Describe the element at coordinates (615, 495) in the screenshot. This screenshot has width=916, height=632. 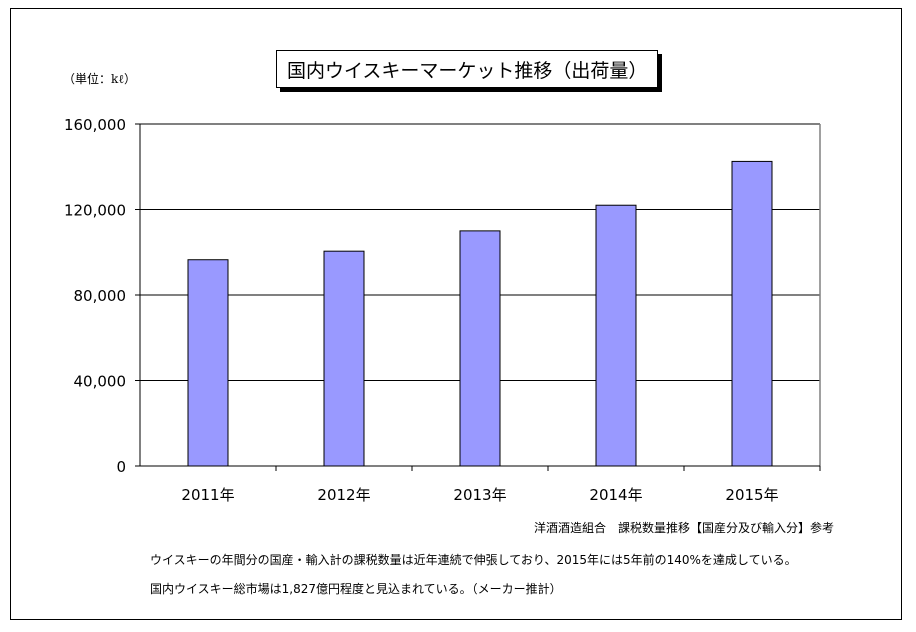
I see `x-tick-label: 2014年` at that location.